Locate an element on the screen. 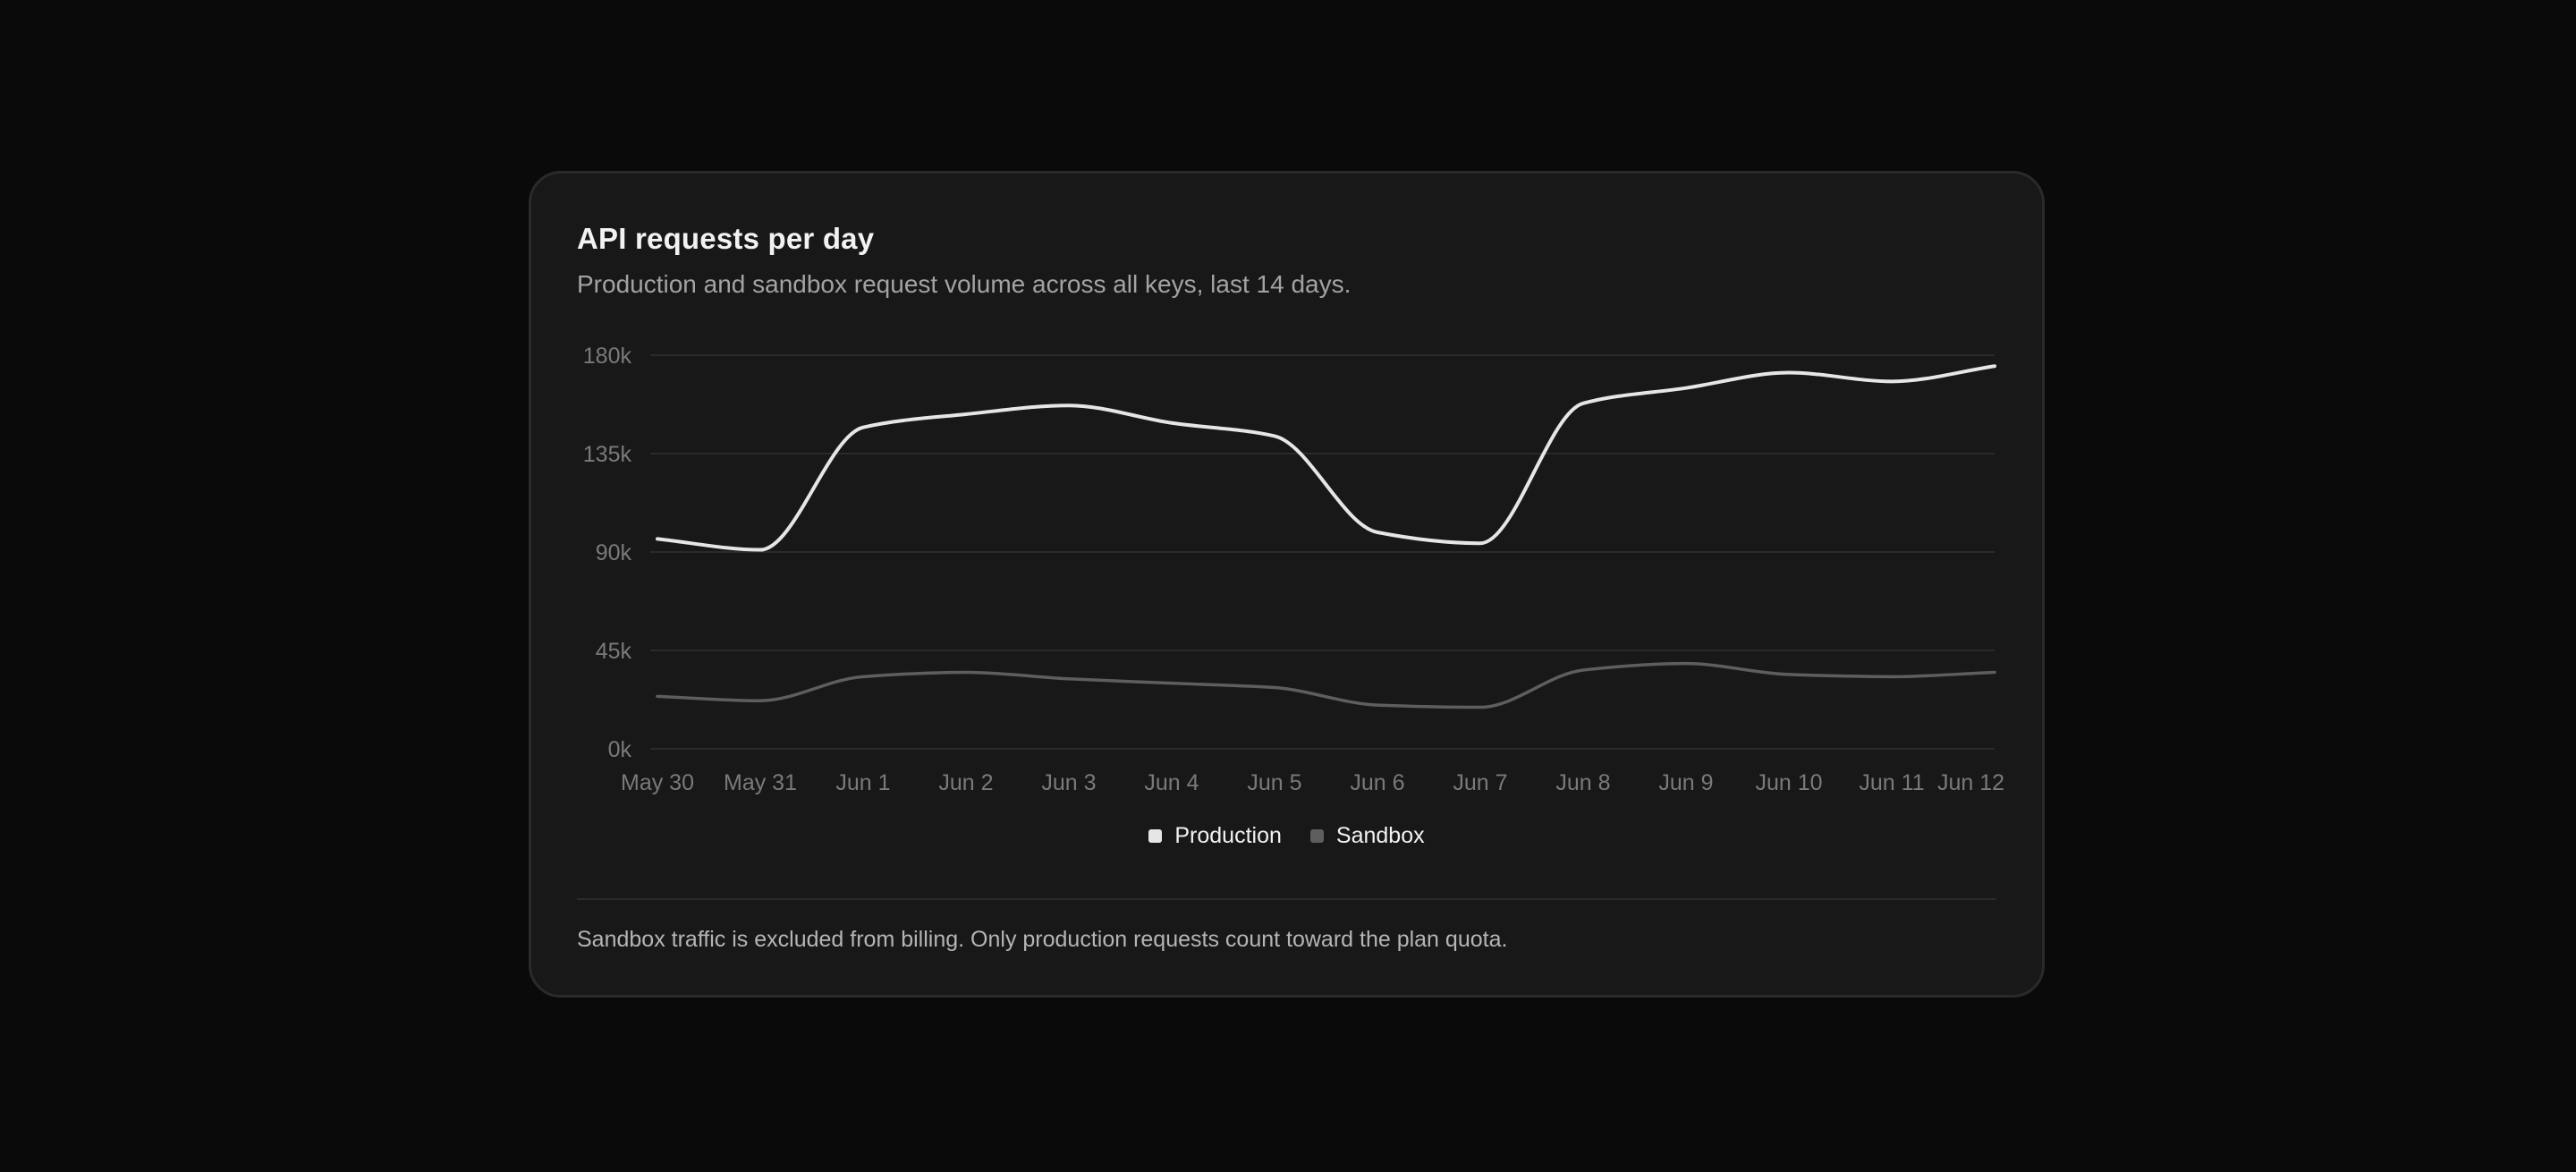 The image size is (2576, 1172). legend-item-sandbox: Sandbox is located at coordinates (1367, 836).